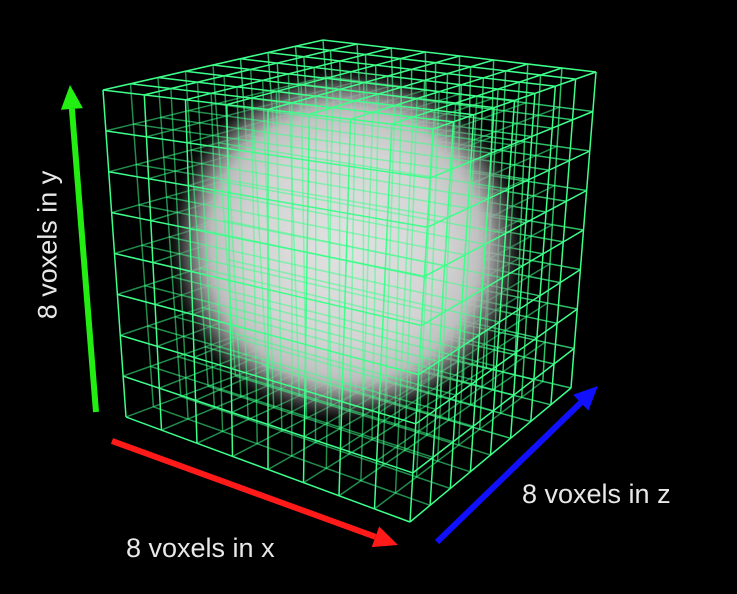  Describe the element at coordinates (585, 398) in the screenshot. I see `z-axis-arrow-head` at that location.